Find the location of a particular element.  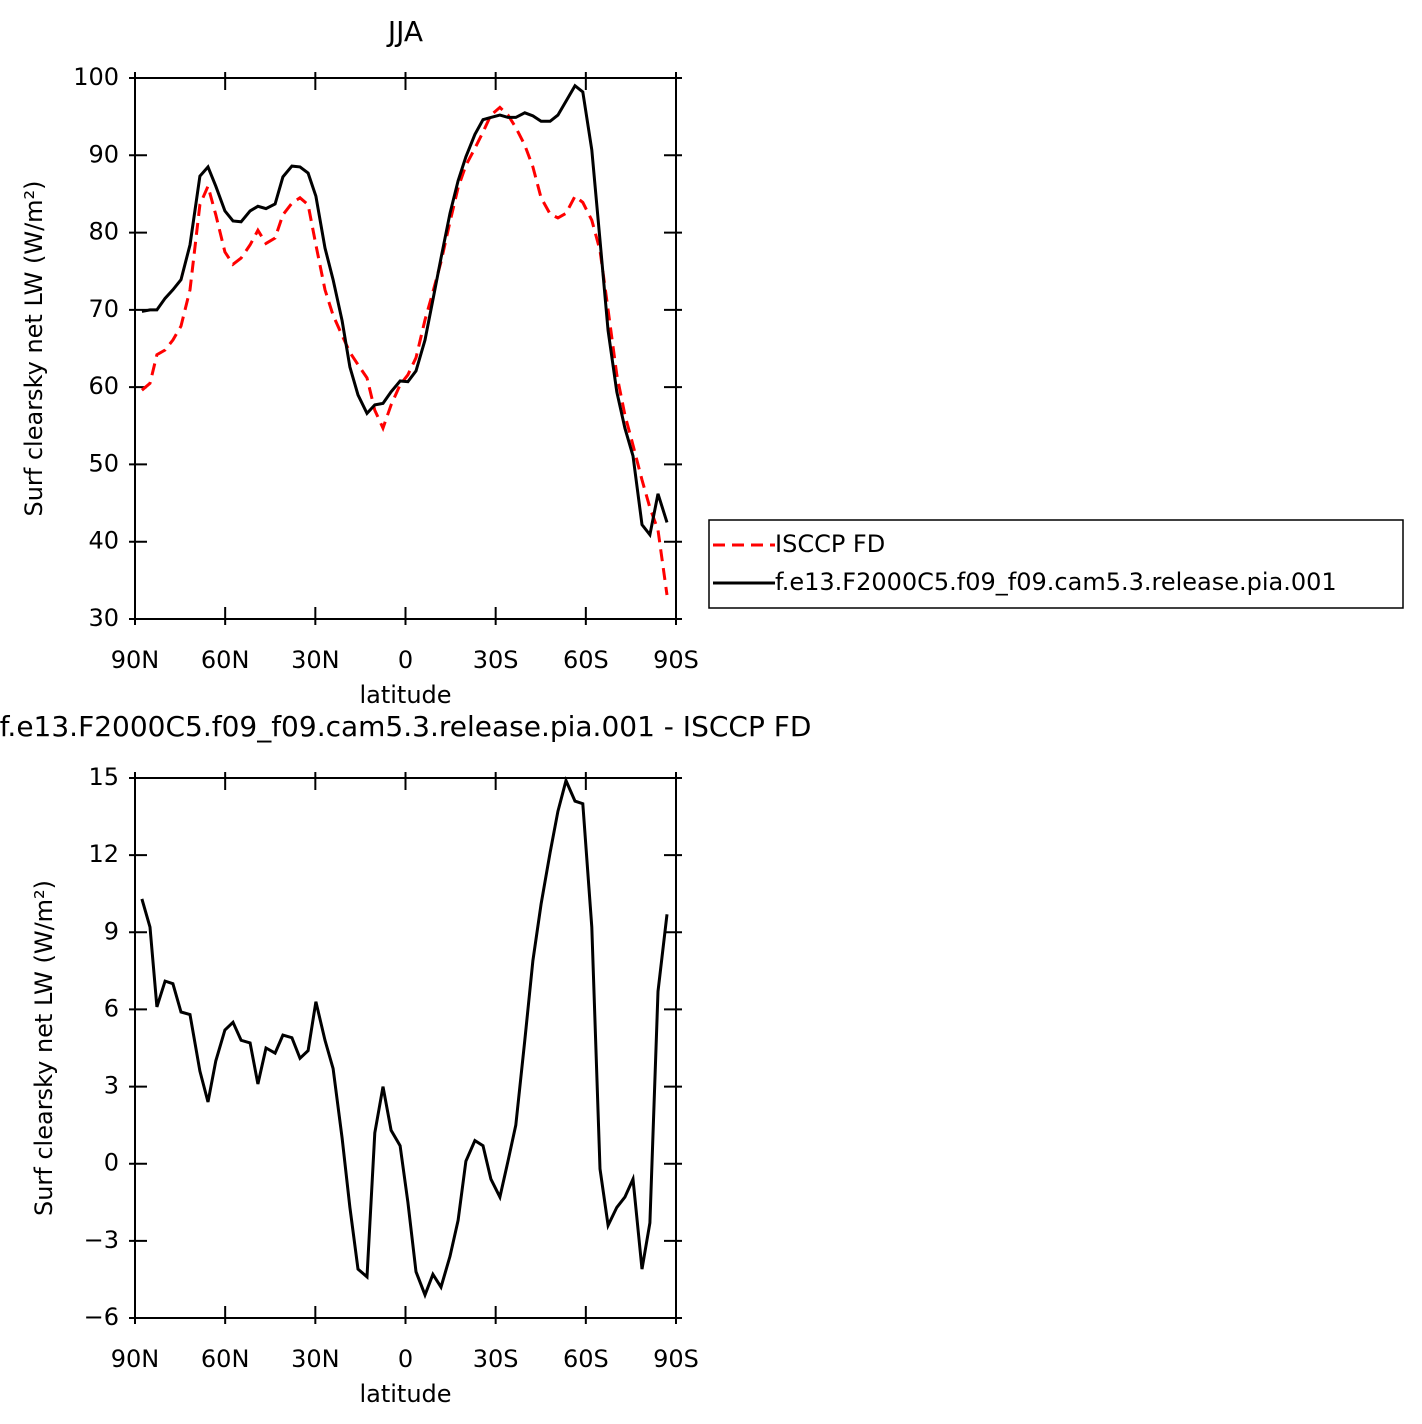

y-tick-label: 90 is located at coordinates (103, 154).